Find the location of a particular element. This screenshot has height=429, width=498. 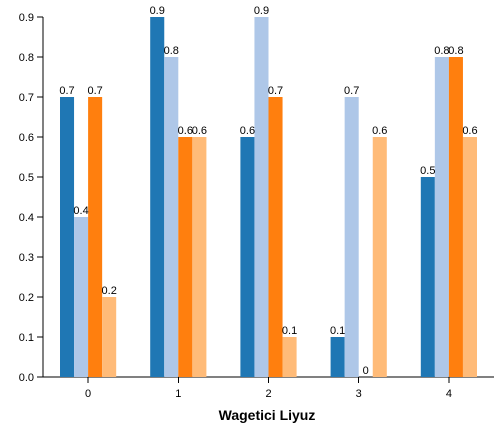

y-tick-label: 0.7 is located at coordinates (26, 98).